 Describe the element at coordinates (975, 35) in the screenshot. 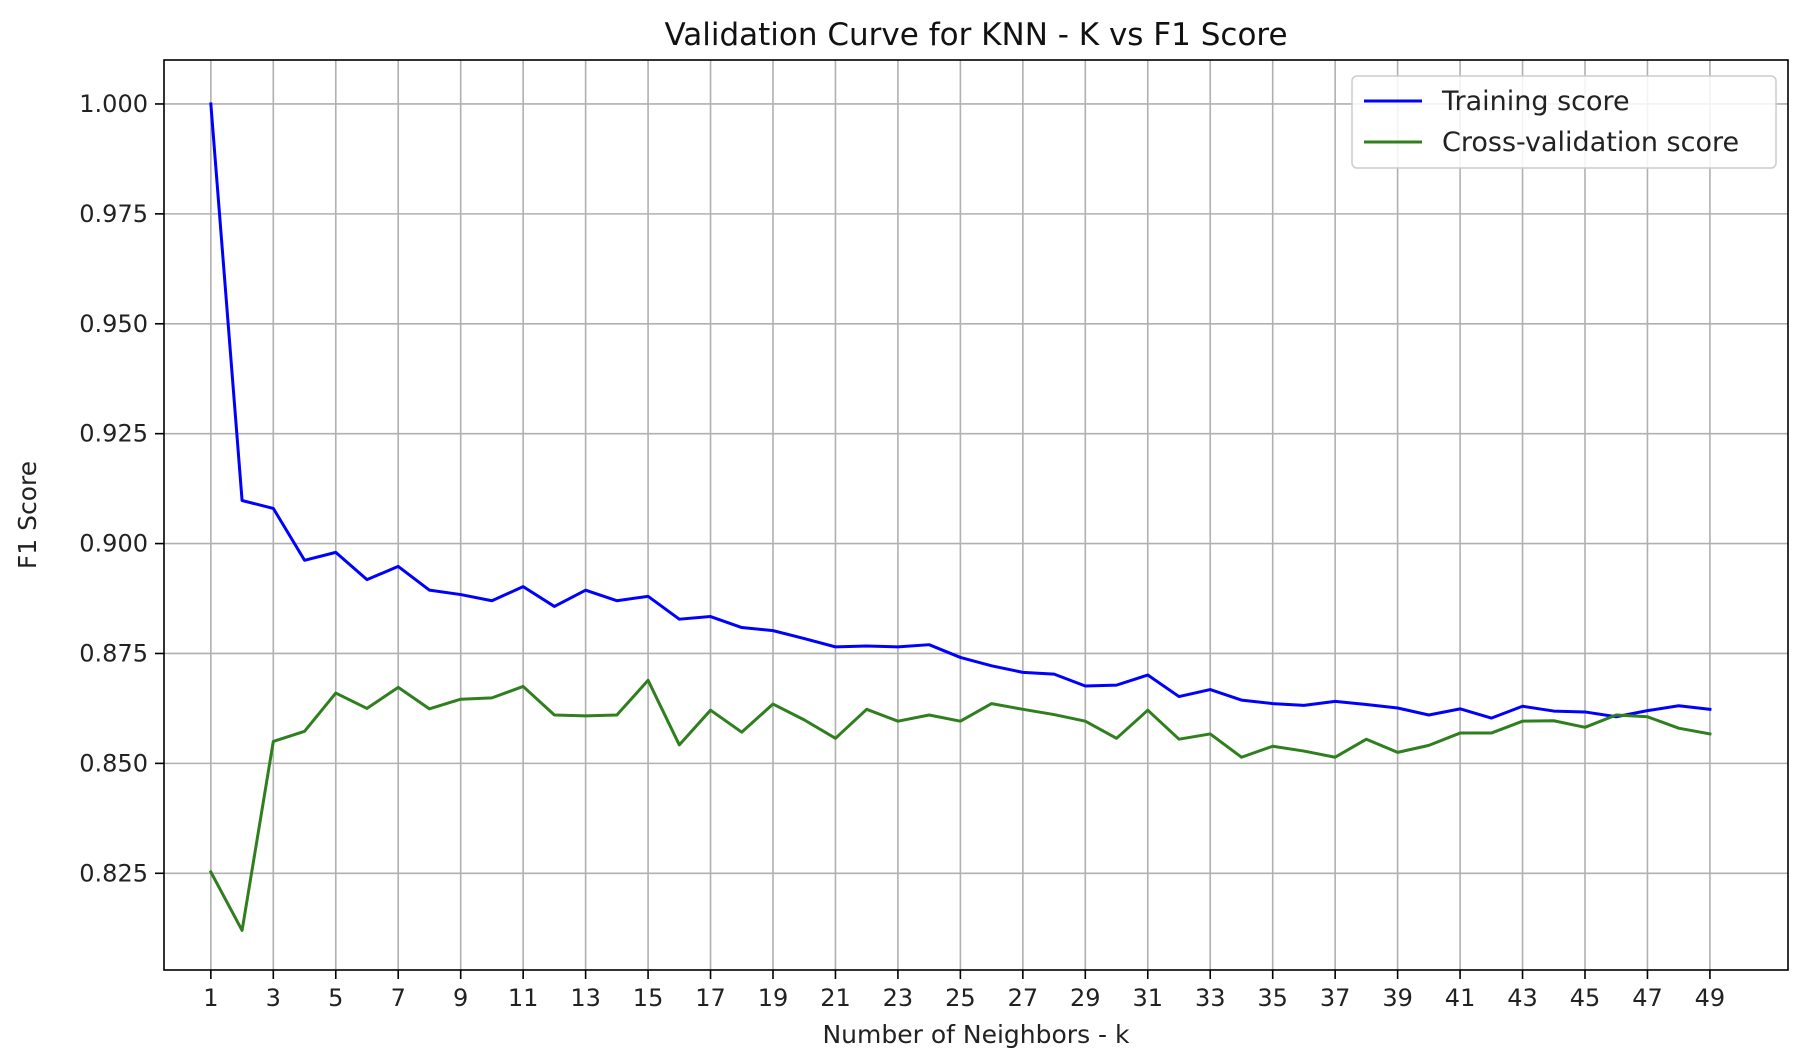

I see `chart-title: Validation Curve for KNN - K vs F1 Score` at that location.